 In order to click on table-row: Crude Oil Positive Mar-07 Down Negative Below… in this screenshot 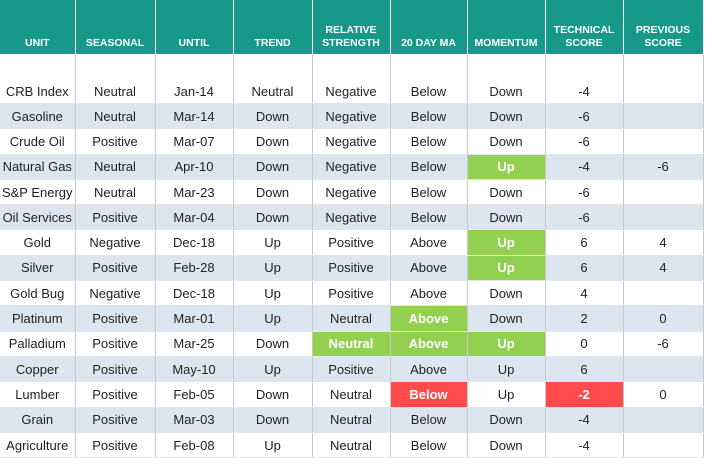, I will do `click(352, 141)`.